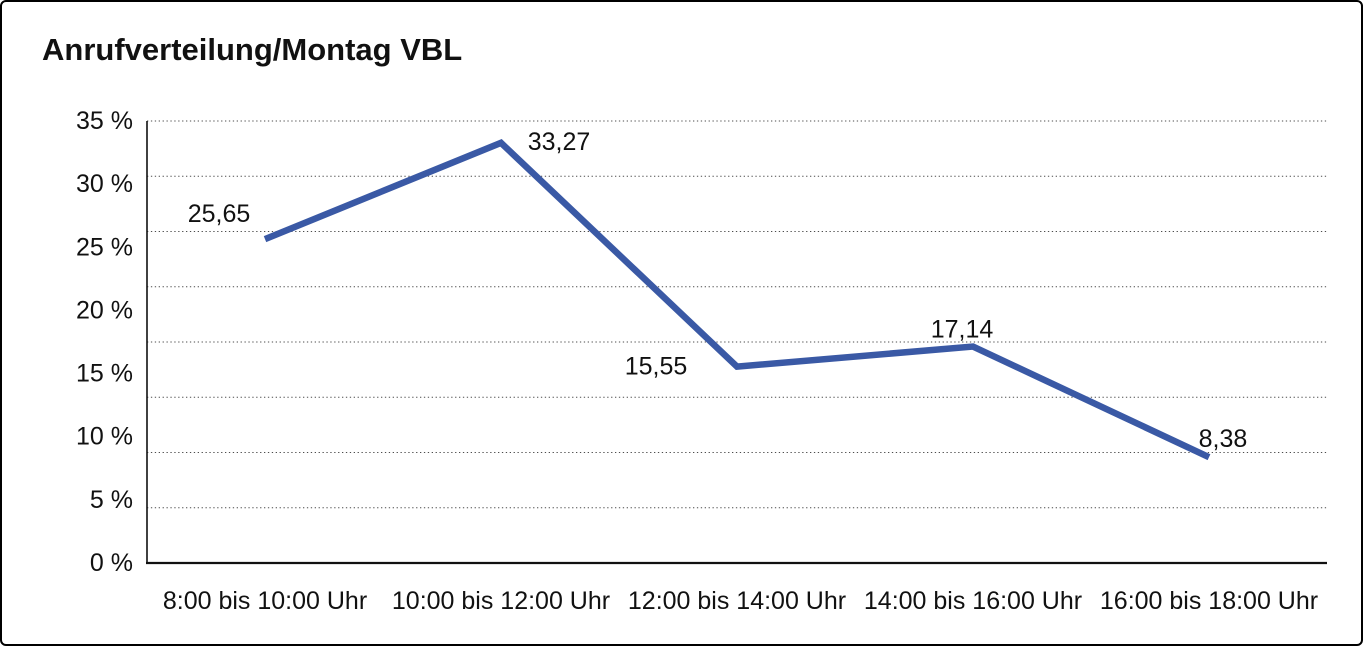 The image size is (1363, 646). What do you see at coordinates (252, 49) in the screenshot?
I see `chart-title: Anrufverteilung/Montag VBL` at bounding box center [252, 49].